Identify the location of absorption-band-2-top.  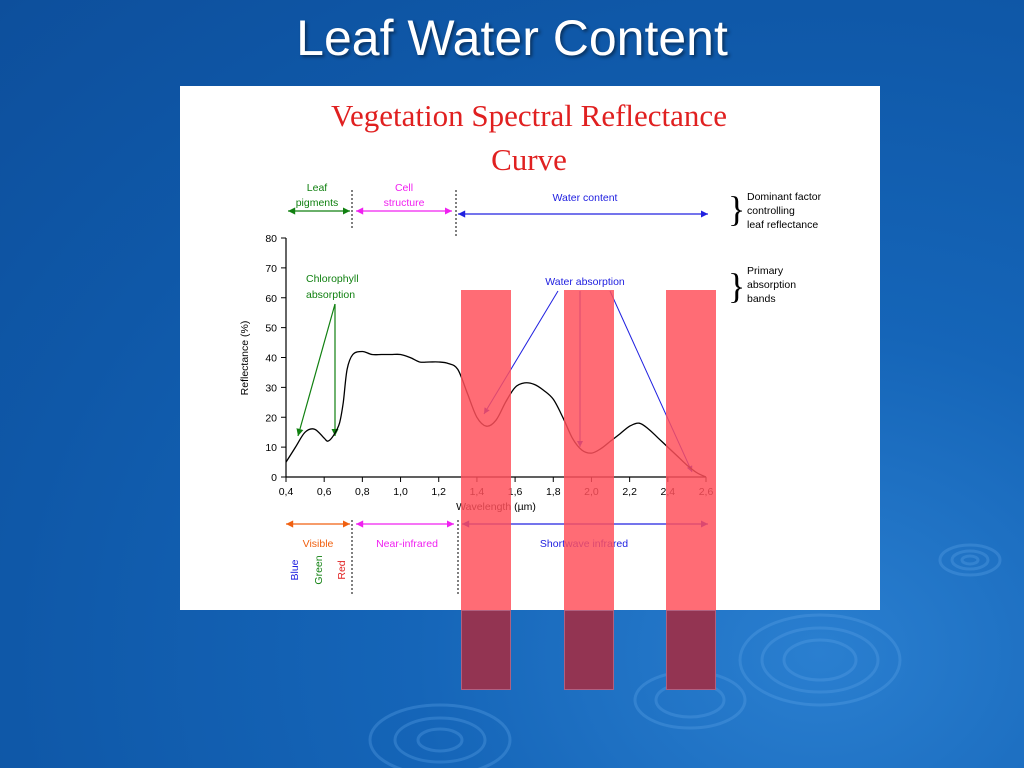
(589, 450).